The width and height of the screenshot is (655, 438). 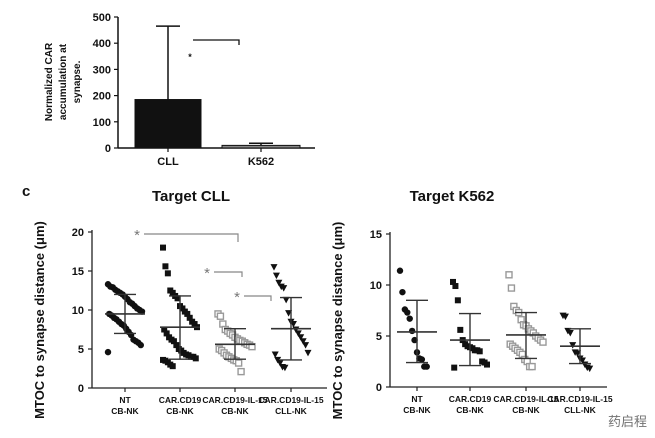 I want to click on y-tick-label: 100, so click(x=102, y=123).